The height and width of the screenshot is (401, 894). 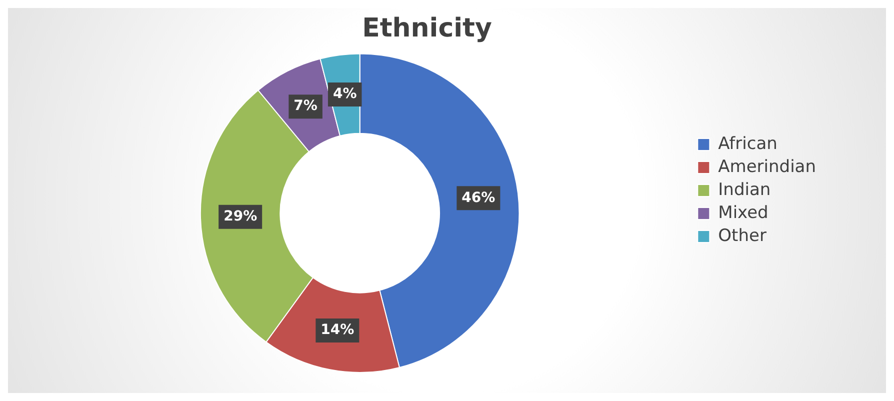 What do you see at coordinates (427, 28) in the screenshot?
I see `chart-title: Ethnicity` at bounding box center [427, 28].